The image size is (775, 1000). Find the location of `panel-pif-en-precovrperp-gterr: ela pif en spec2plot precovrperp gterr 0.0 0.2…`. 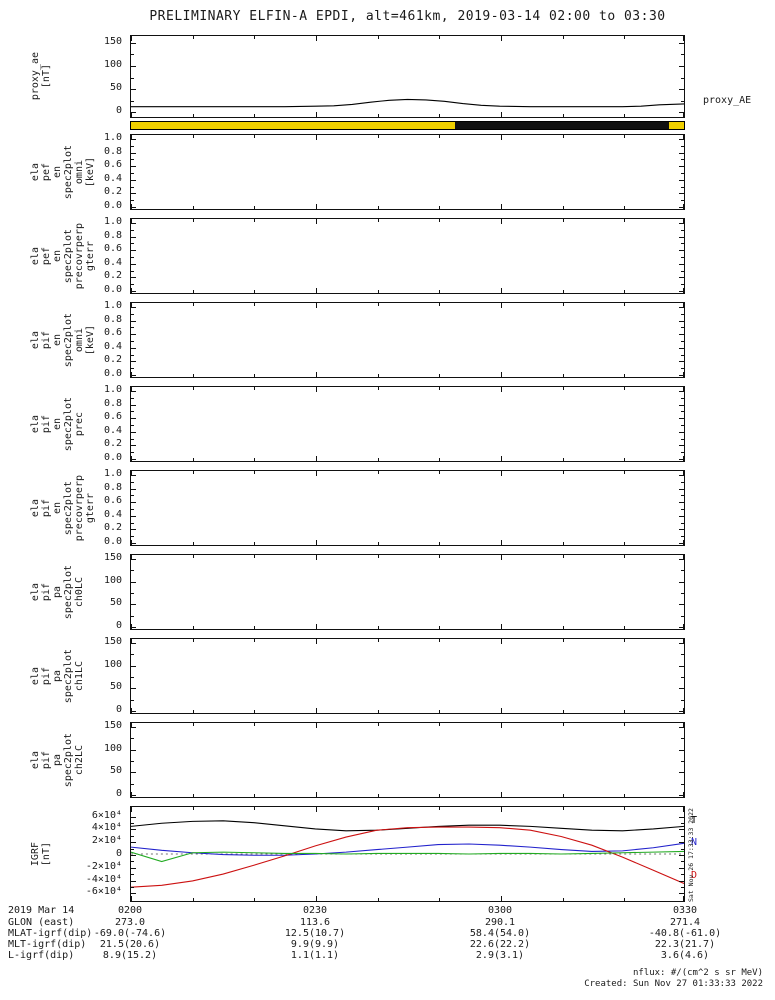

panel-pif-en-precovrperp-gterr: ela pif en spec2plot precovrperp gterr 0.0 0.2… is located at coordinates (387, 507).